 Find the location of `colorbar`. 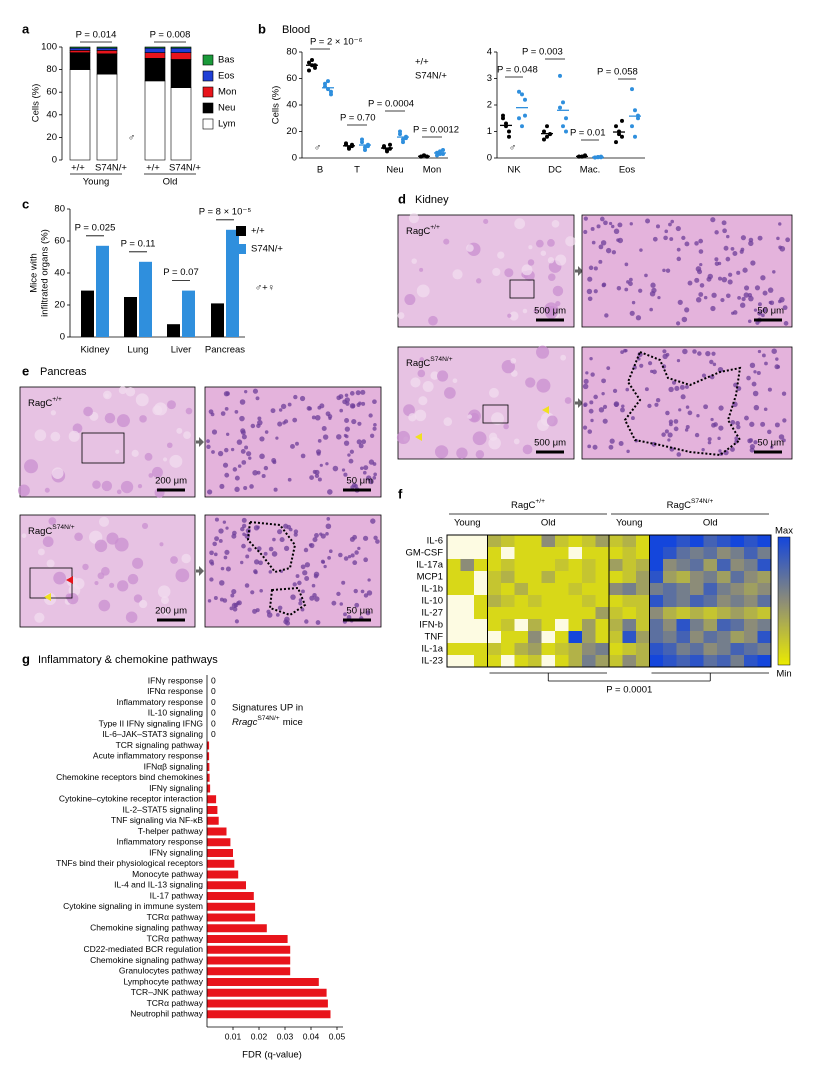

colorbar is located at coordinates (784, 601).